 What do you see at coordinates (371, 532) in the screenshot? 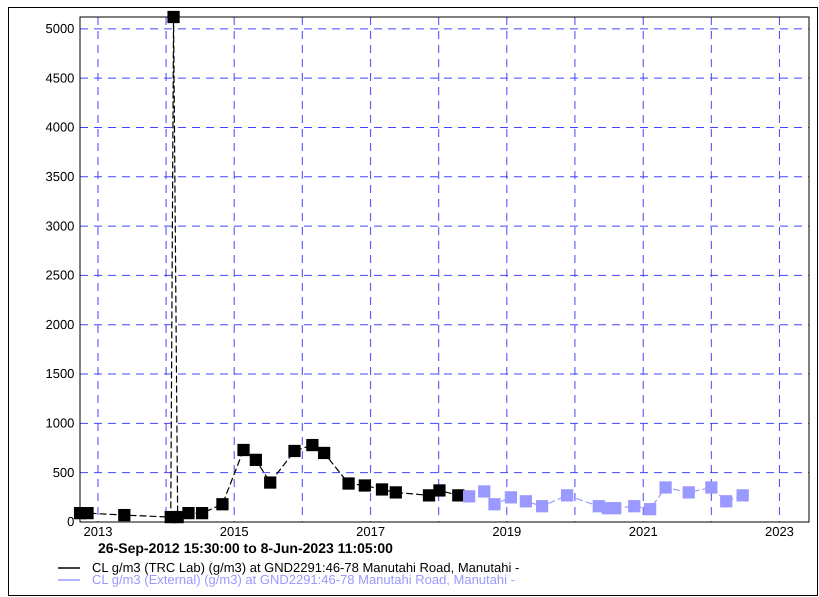
I see `x-tick-label: 2017` at bounding box center [371, 532].